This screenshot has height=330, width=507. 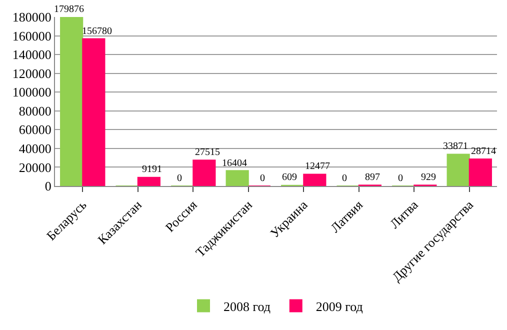 What do you see at coordinates (32, 92) in the screenshot?
I see `y-tick-label: 100000` at bounding box center [32, 92].